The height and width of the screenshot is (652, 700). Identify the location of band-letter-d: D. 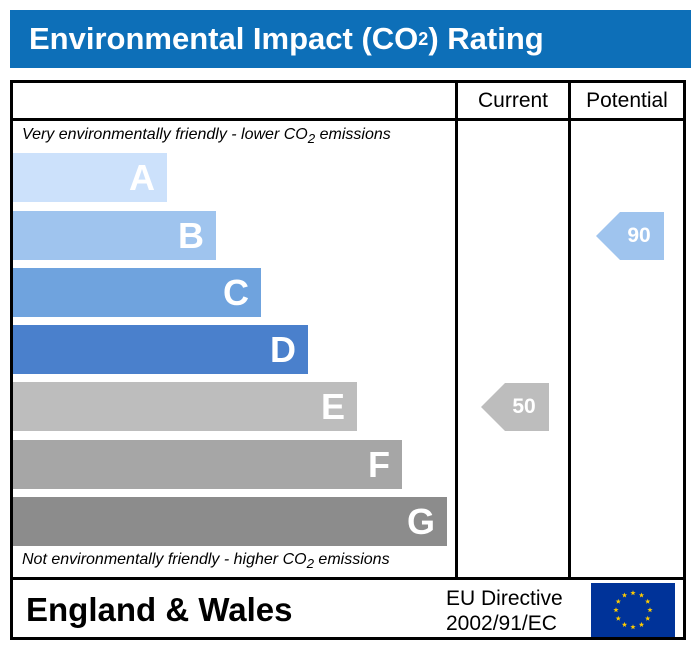
(283, 349).